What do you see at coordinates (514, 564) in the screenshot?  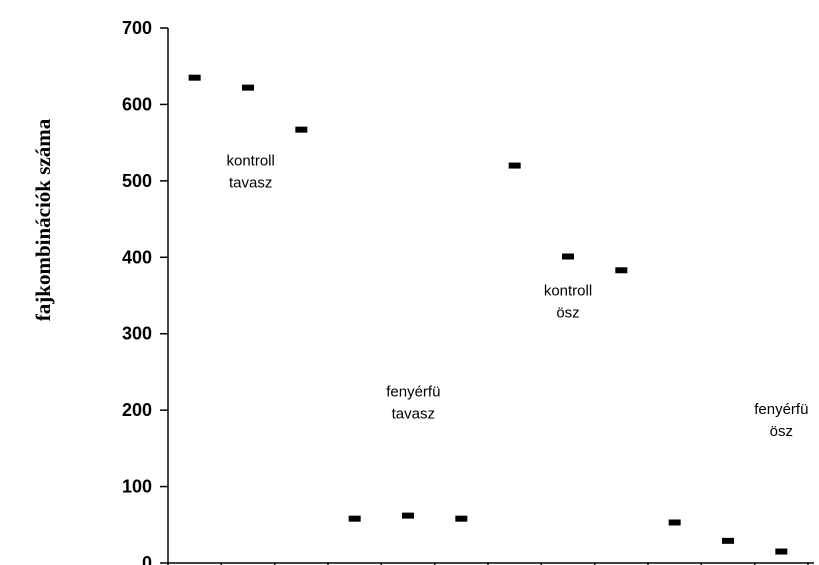 I see `x-ticks` at bounding box center [514, 564].